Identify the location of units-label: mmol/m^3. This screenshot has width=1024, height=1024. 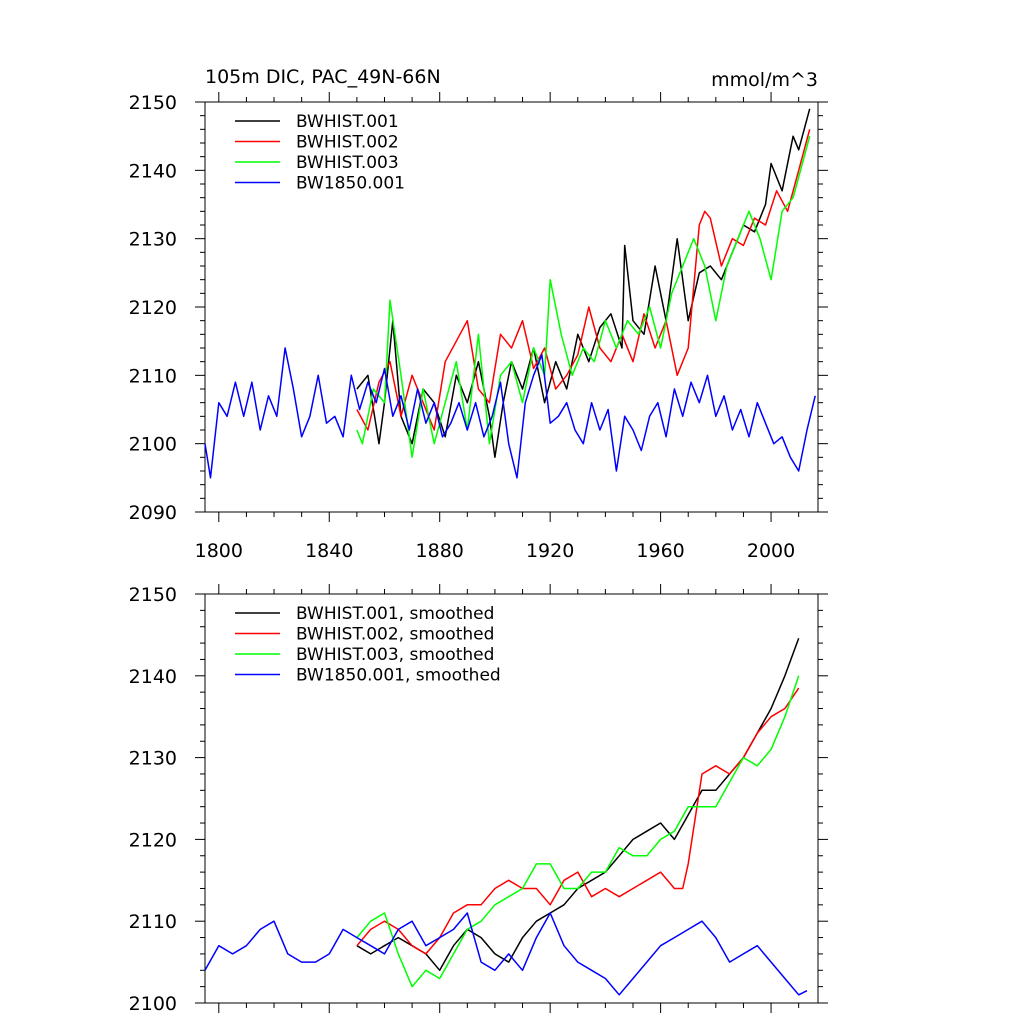
(764, 80).